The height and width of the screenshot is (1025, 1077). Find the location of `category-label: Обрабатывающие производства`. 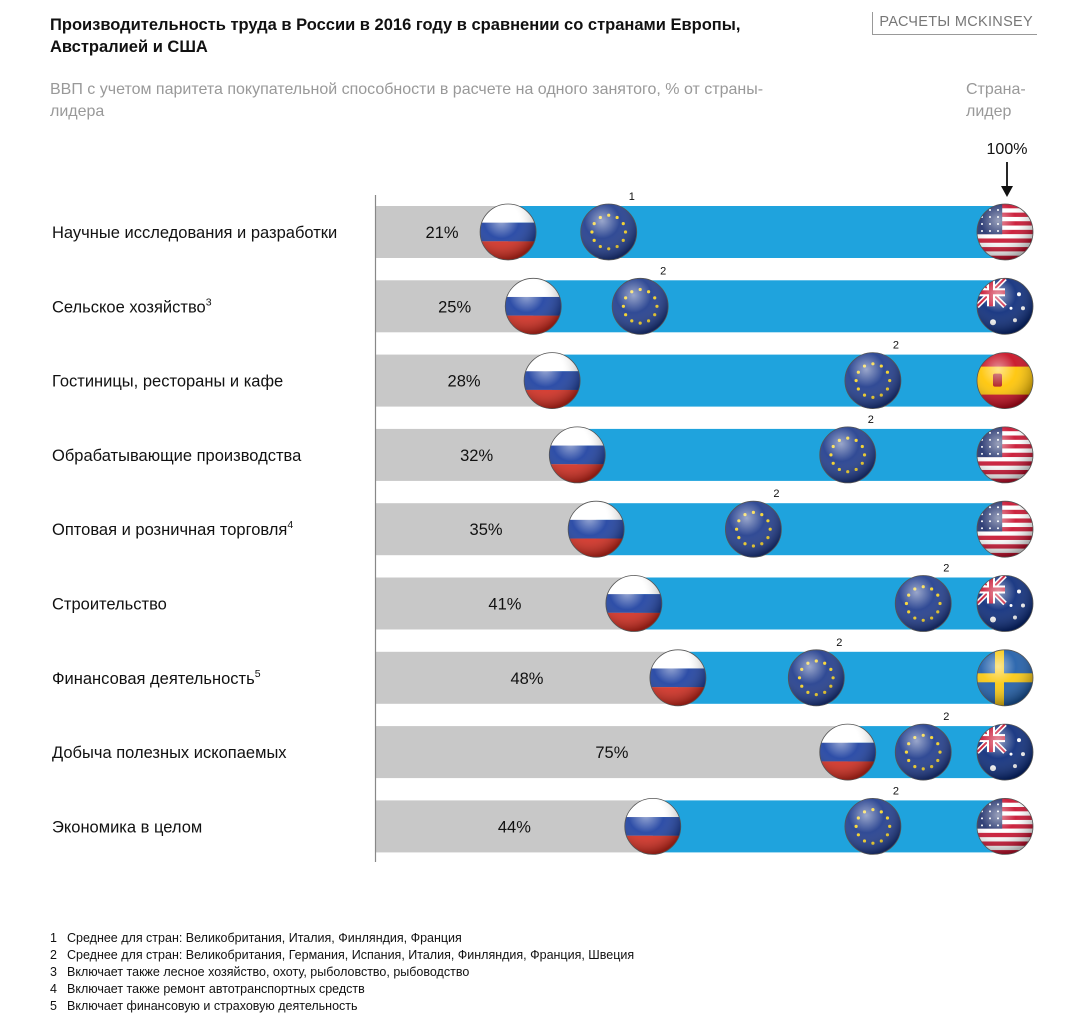

category-label: Обрабатывающие производства is located at coordinates (177, 456).